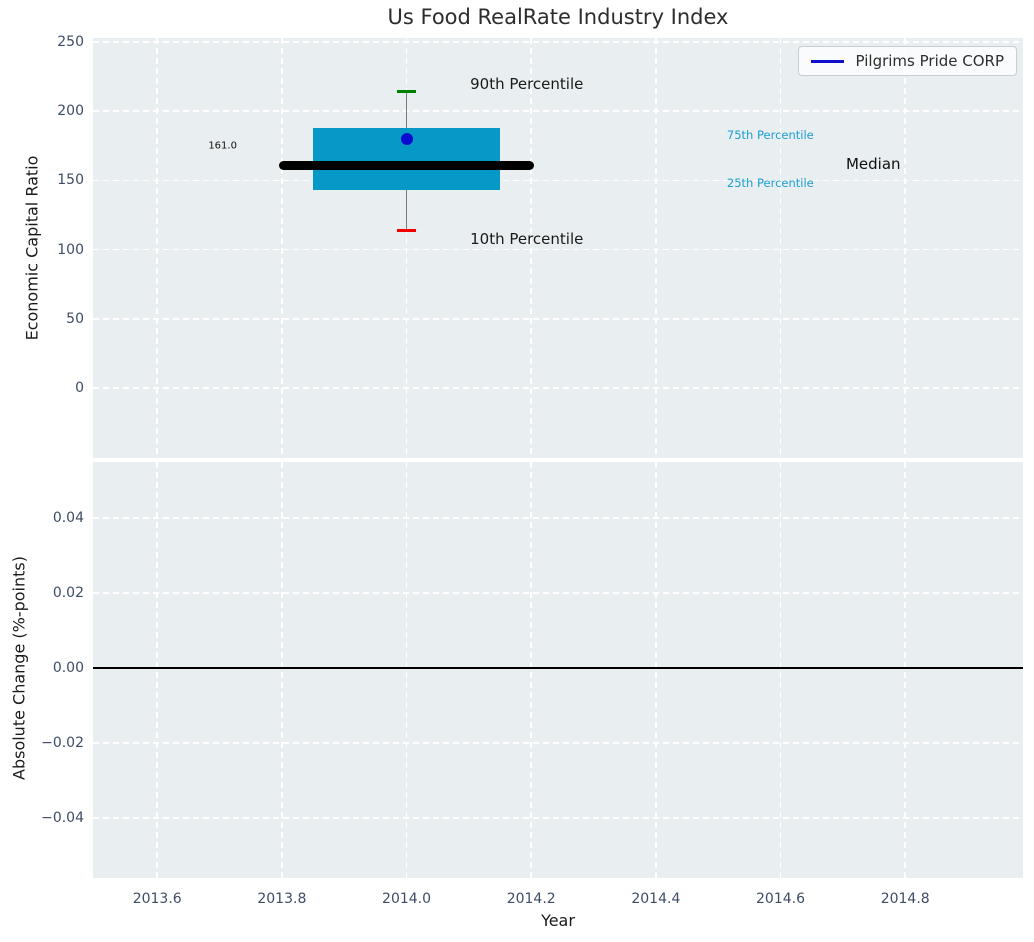 The image size is (1034, 942). I want to click on legend-box: Pilgrims Pride CORP, so click(907, 61).